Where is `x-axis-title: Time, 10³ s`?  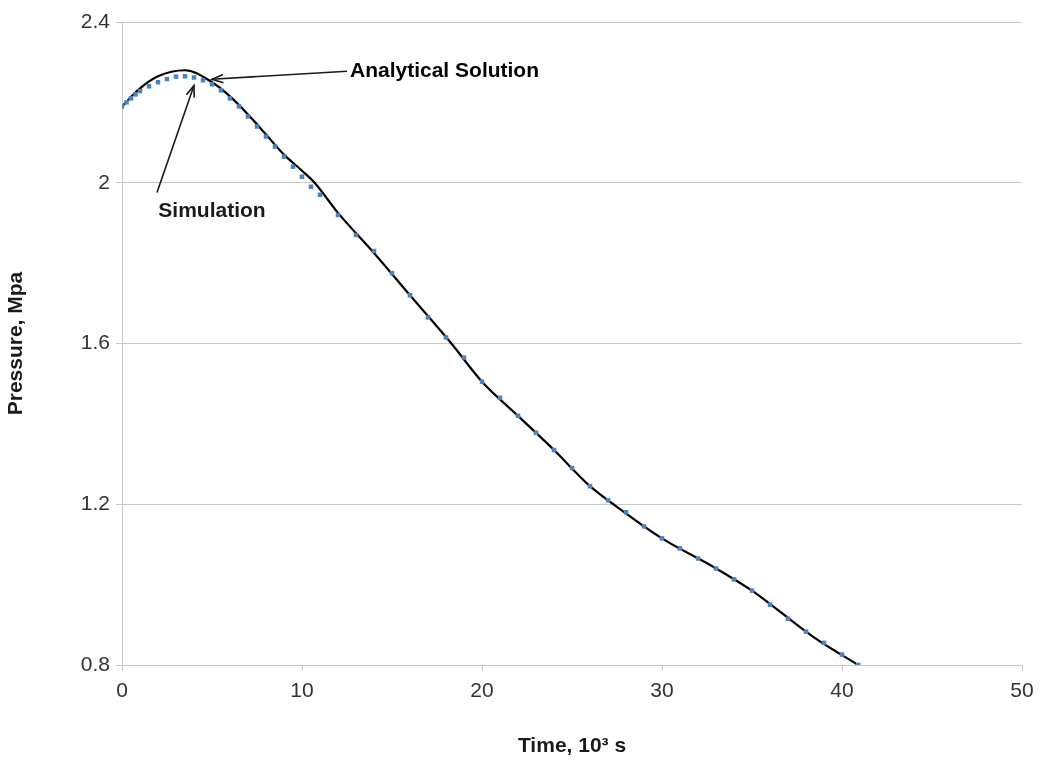
x-axis-title: Time, 10³ s is located at coordinates (572, 745).